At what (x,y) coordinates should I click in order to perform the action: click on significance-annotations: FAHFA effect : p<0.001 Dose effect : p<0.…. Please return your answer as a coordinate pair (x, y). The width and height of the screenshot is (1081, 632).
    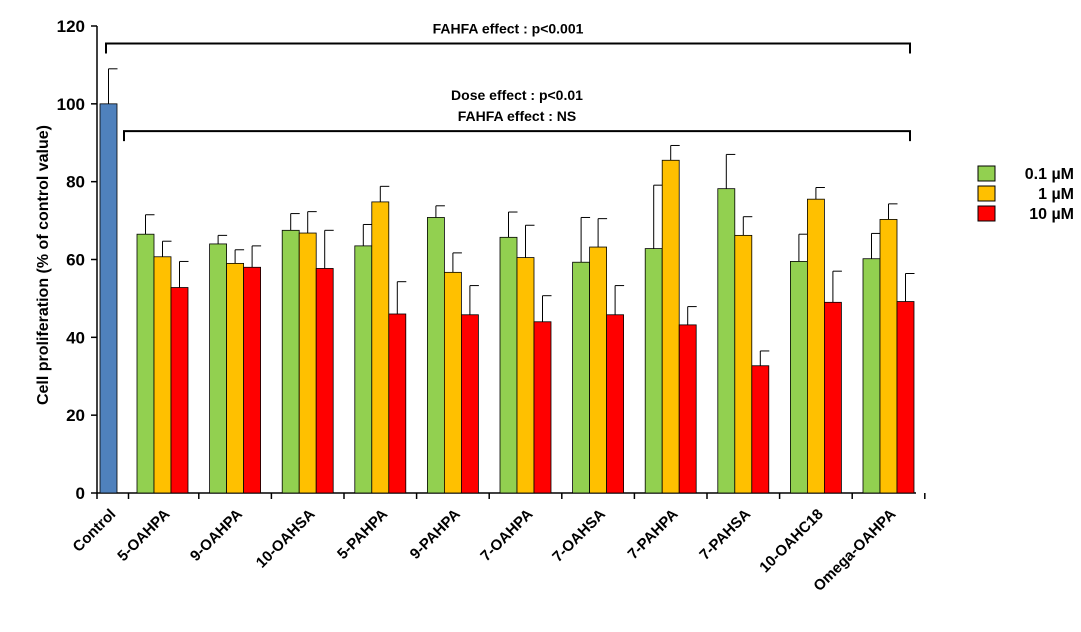
    Looking at the image, I should click on (508, 81).